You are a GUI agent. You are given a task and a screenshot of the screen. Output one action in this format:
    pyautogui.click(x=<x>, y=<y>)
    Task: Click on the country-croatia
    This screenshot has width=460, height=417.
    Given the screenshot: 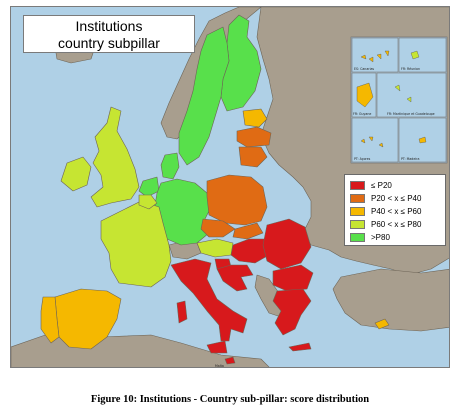 What is the action you would take?
    pyautogui.click(x=235, y=278)
    